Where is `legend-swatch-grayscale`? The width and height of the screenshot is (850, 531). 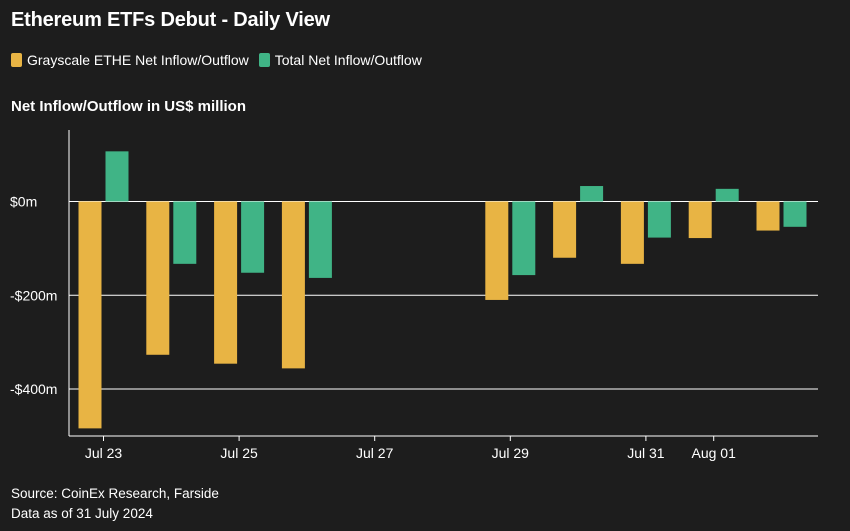 legend-swatch-grayscale is located at coordinates (16, 60).